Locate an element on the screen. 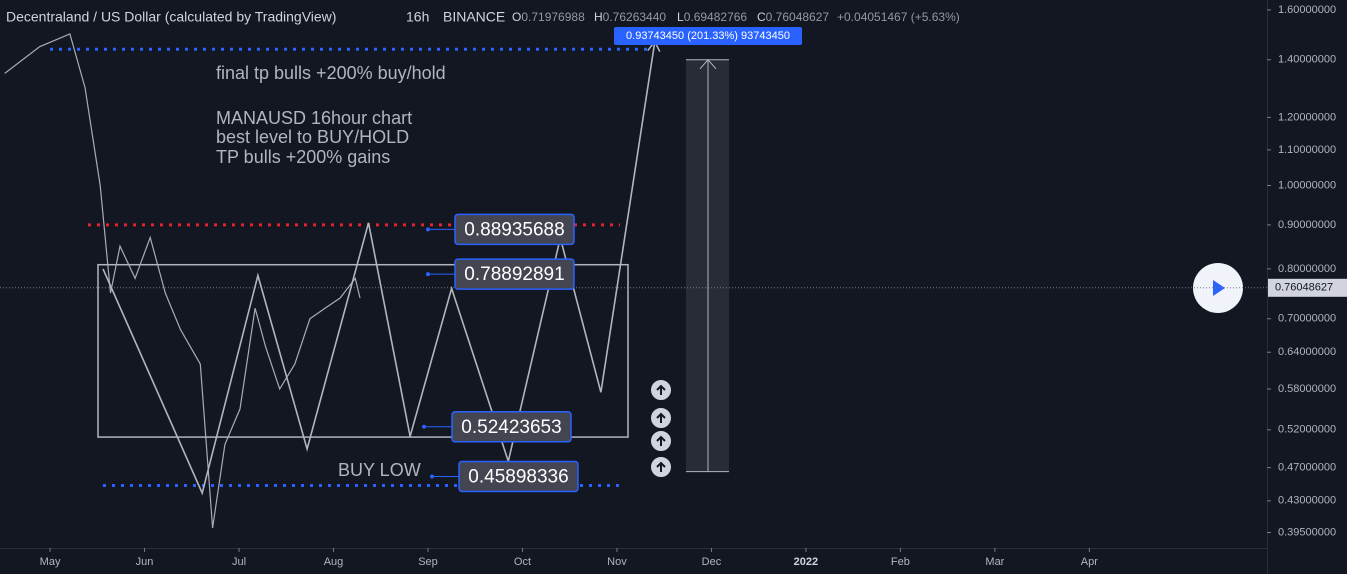 This screenshot has width=1347, height=574. x-tick-label: Feb is located at coordinates (900, 562).